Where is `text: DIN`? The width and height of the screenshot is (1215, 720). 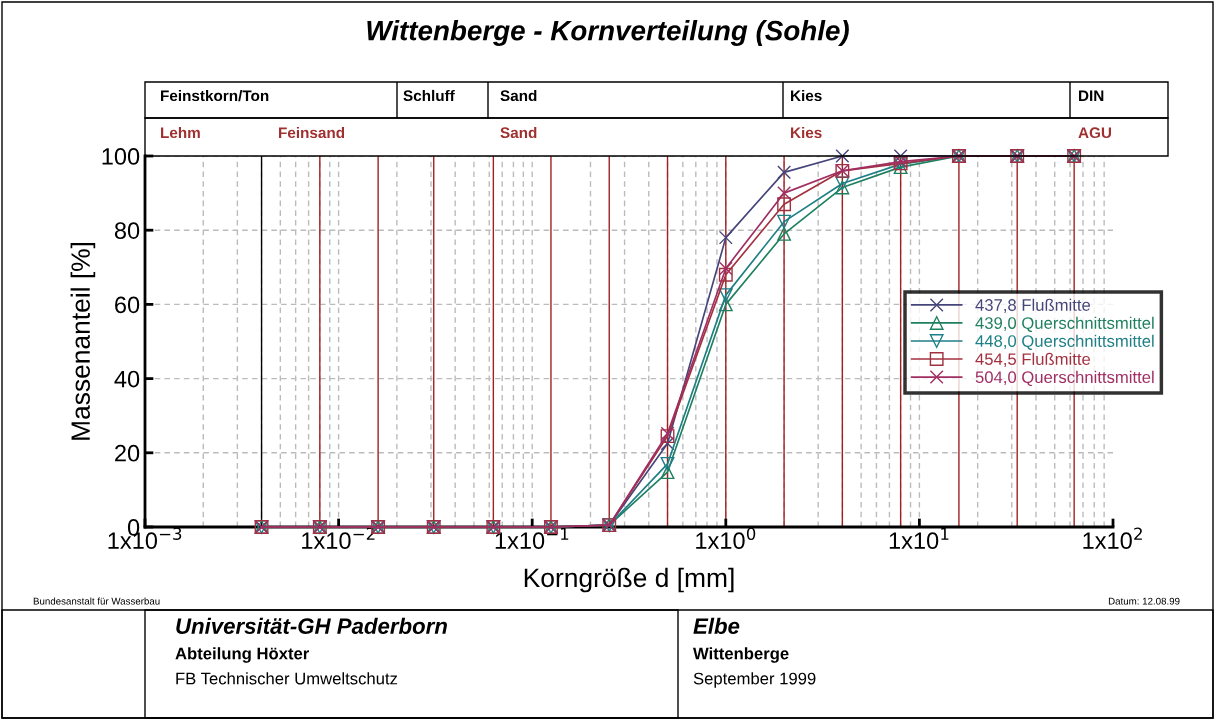
text: DIN is located at coordinates (1091, 95).